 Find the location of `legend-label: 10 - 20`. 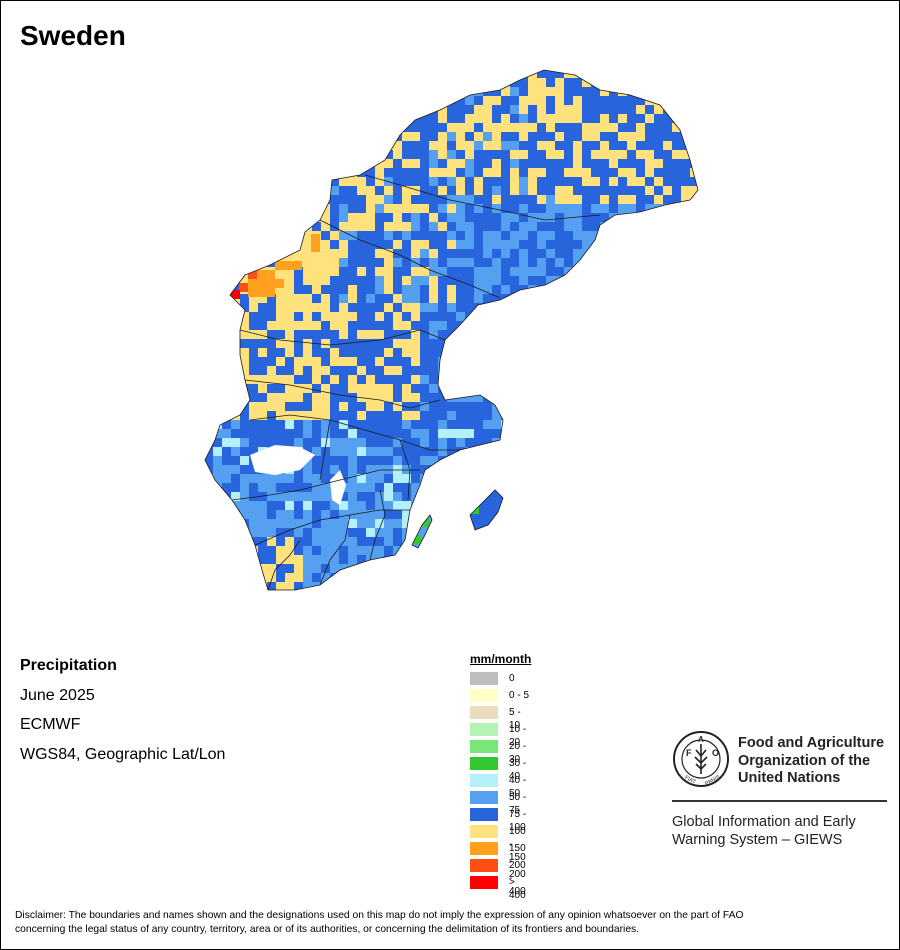

legend-label: 10 - 20 is located at coordinates (518, 736).